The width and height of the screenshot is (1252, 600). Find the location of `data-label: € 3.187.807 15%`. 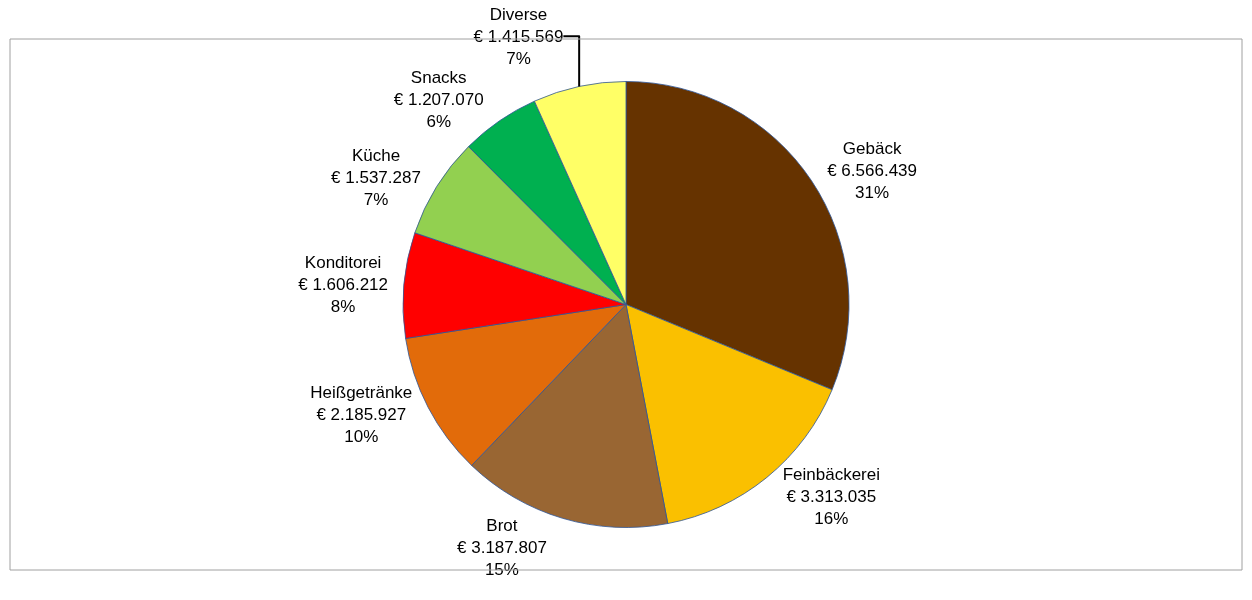

data-label: € 3.187.807 15% is located at coordinates (502, 558).